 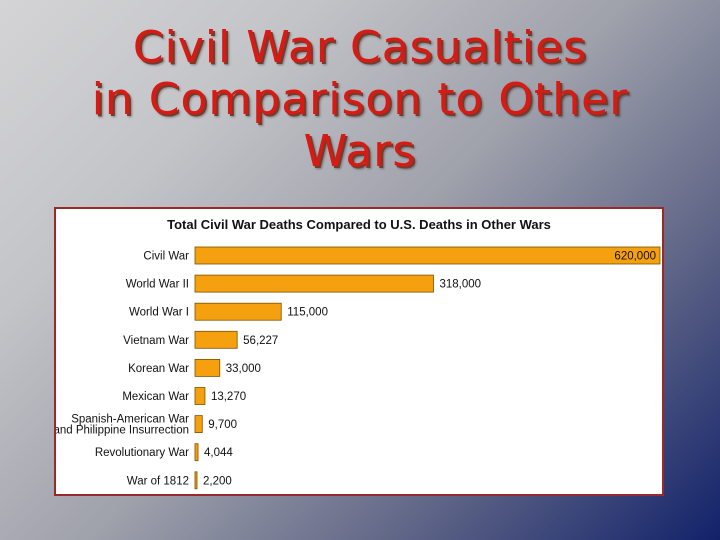 What do you see at coordinates (122, 431) in the screenshot?
I see `category-label-6-1: and Philippine Insurrection` at bounding box center [122, 431].